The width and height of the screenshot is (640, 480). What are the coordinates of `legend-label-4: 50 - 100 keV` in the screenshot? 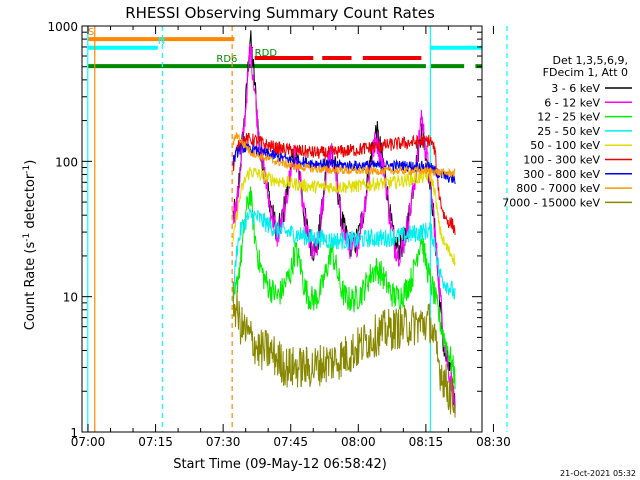 It's located at (565, 145).